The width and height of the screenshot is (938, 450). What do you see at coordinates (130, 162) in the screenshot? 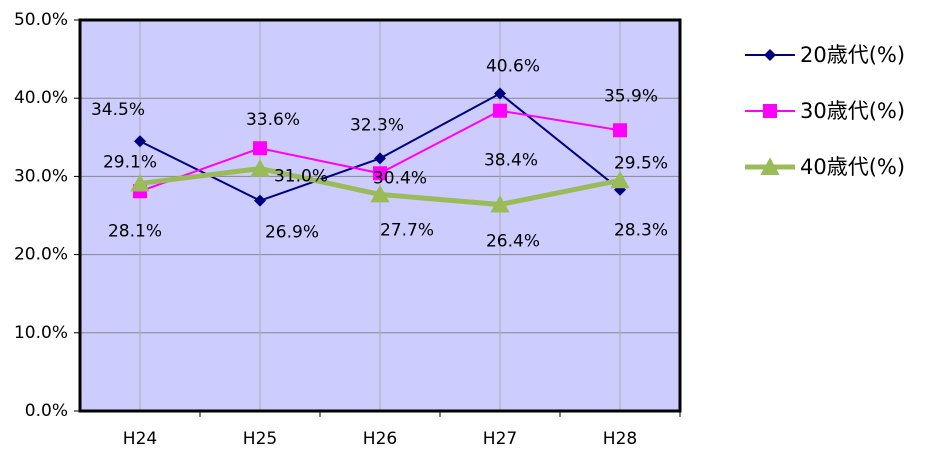
I see `data-label: 29.1%` at bounding box center [130, 162].